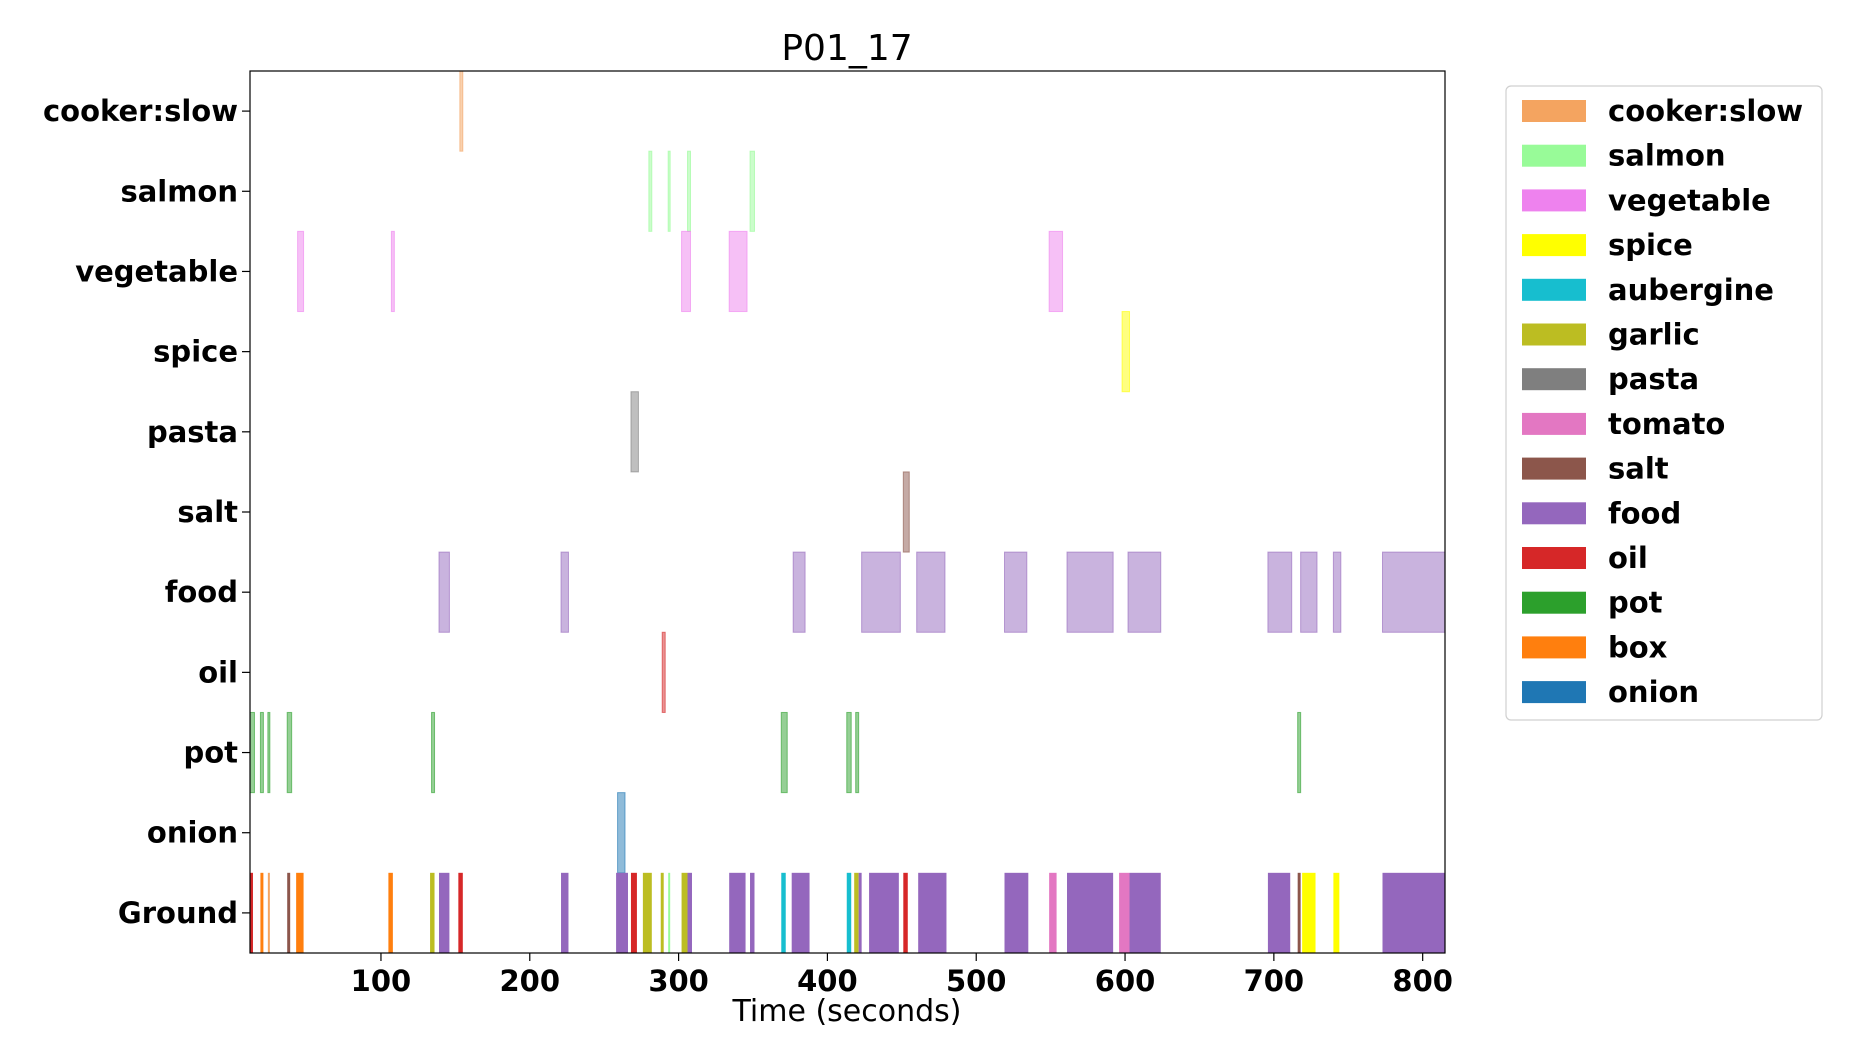 The image size is (1850, 1050). What do you see at coordinates (1638, 469) in the screenshot?
I see `legend-label-salt: salt` at bounding box center [1638, 469].